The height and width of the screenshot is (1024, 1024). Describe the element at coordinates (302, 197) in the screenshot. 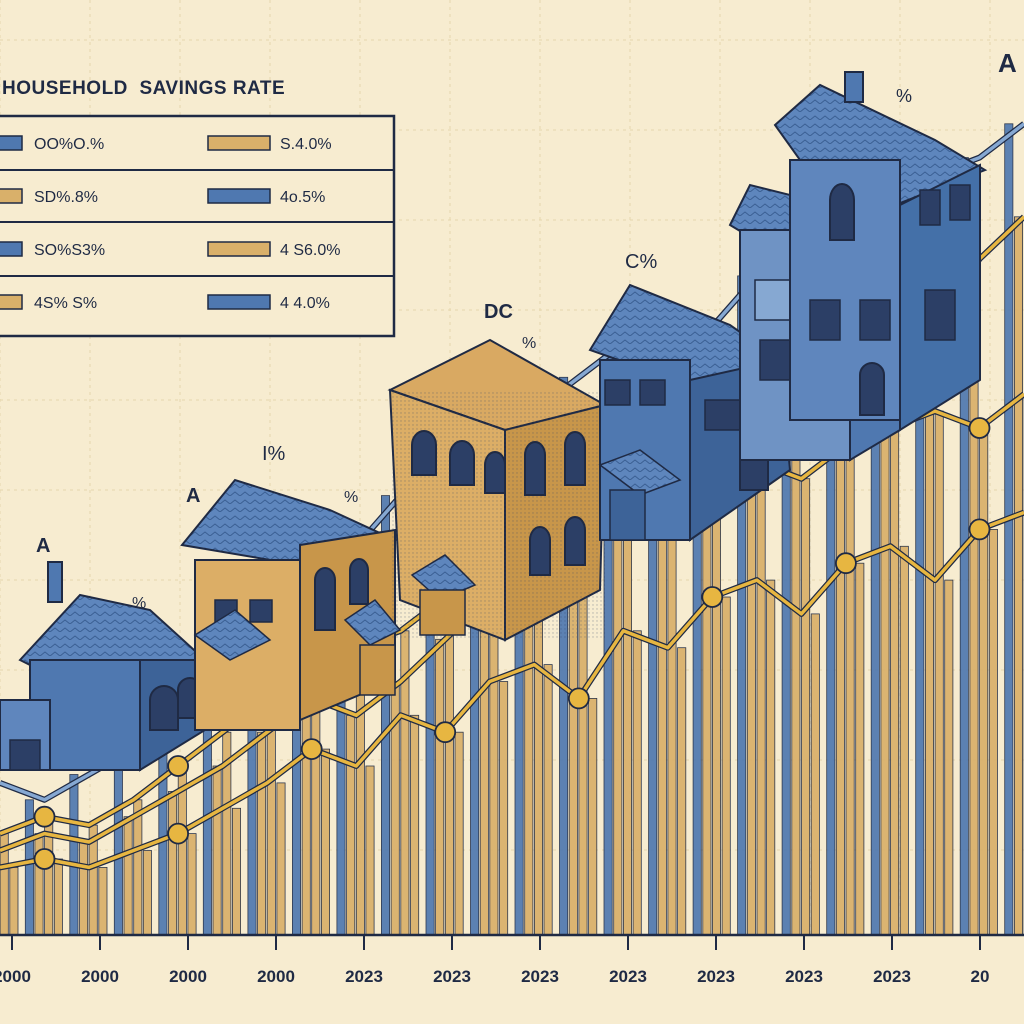

I see `legend-label: 4o.5%` at that location.